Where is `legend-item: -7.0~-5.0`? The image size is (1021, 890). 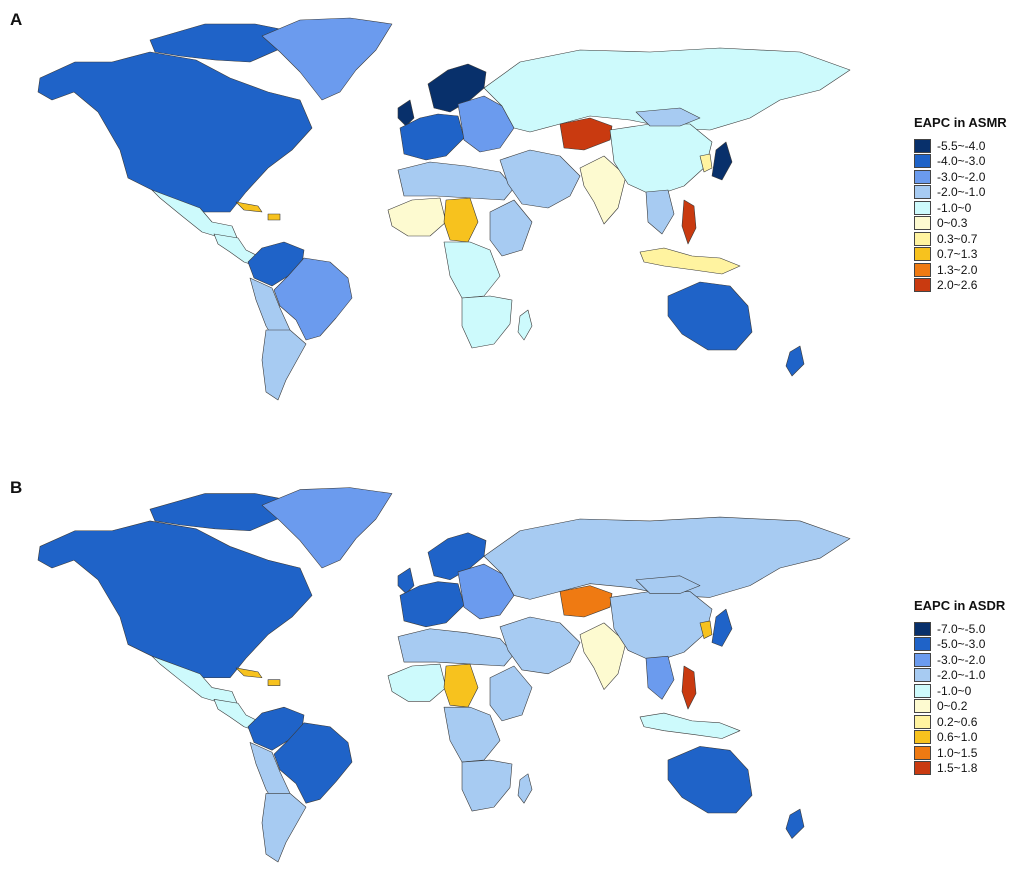
legend-item: -7.0~-5.0 is located at coordinates (959, 629).